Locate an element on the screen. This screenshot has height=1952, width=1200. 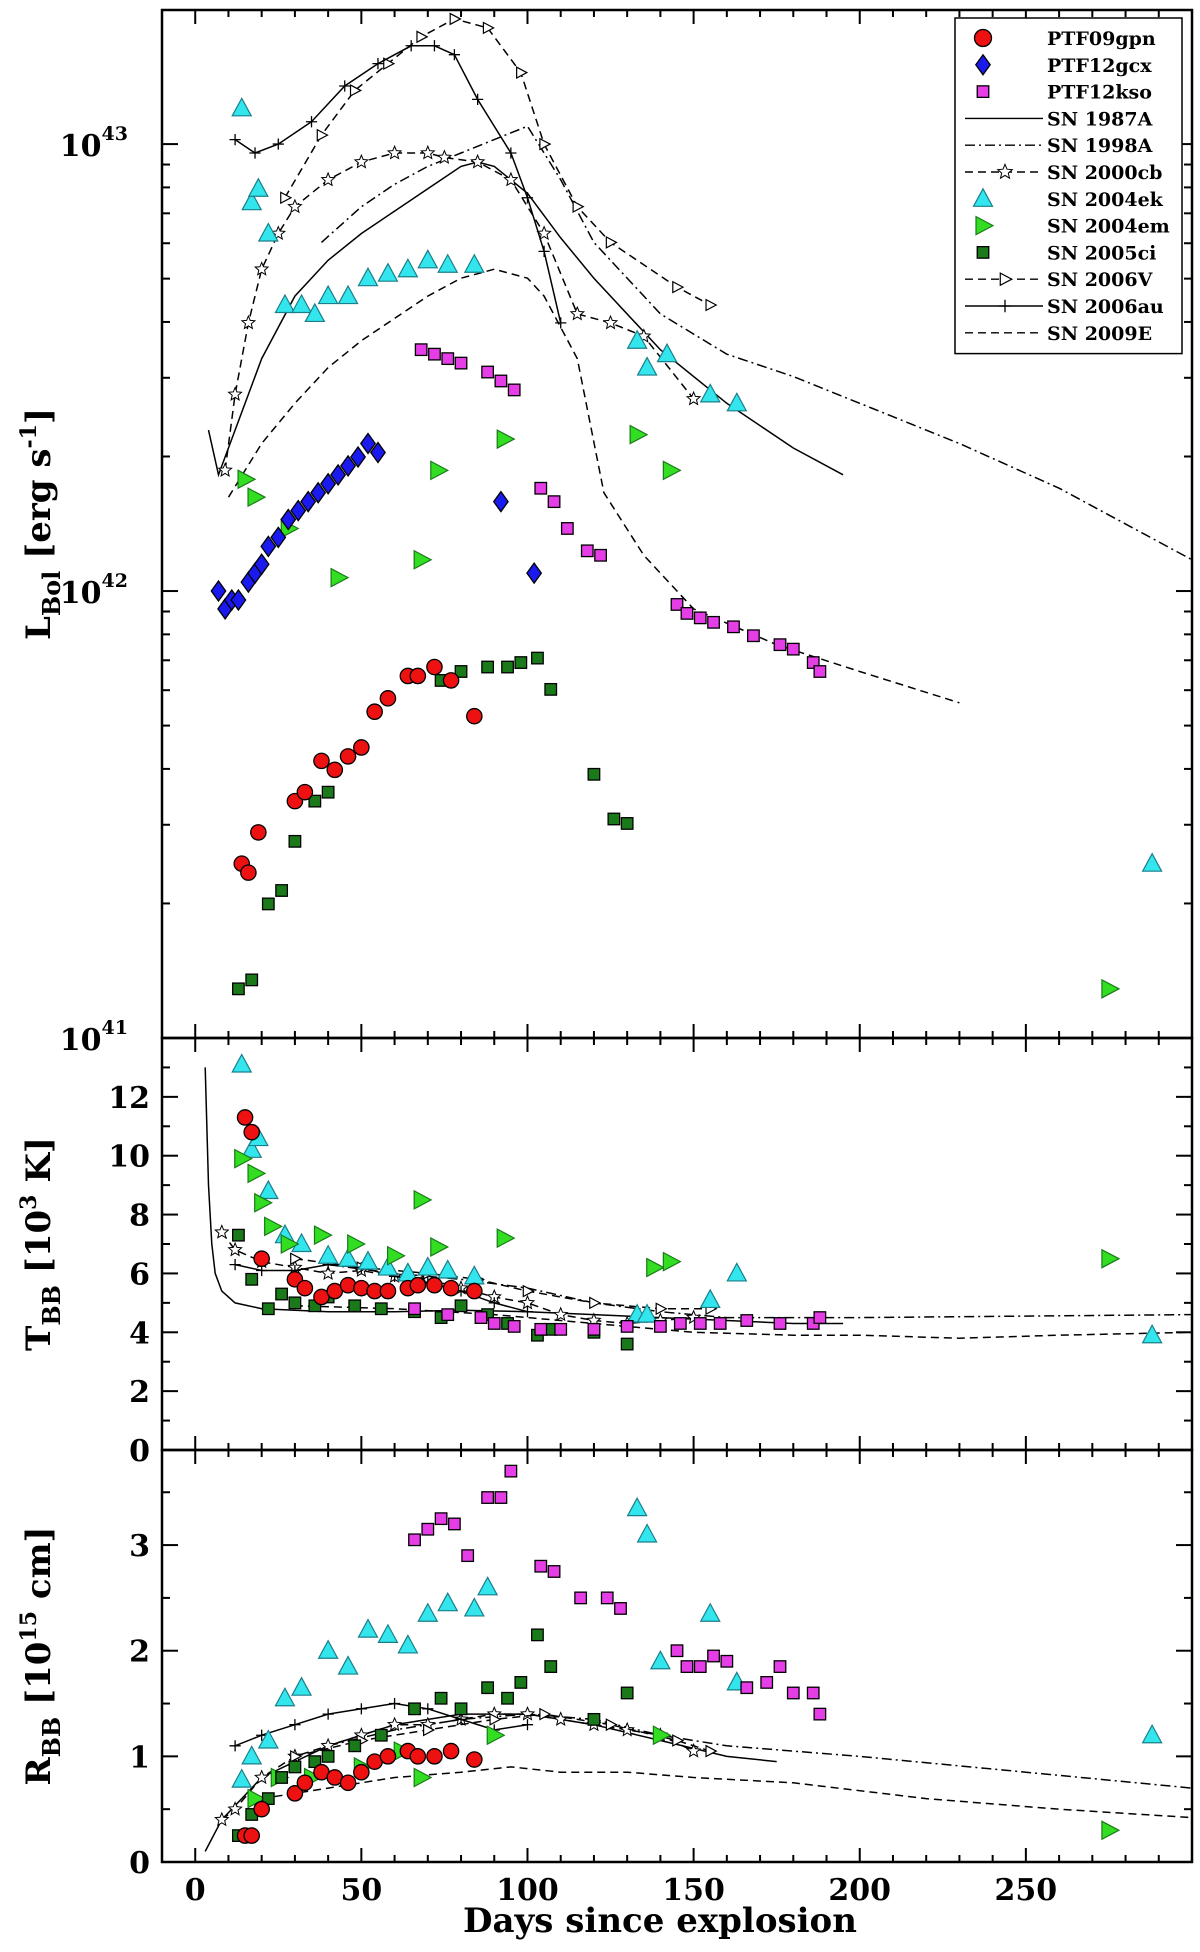
line-sn-2006au-lbol is located at coordinates (398, 184).